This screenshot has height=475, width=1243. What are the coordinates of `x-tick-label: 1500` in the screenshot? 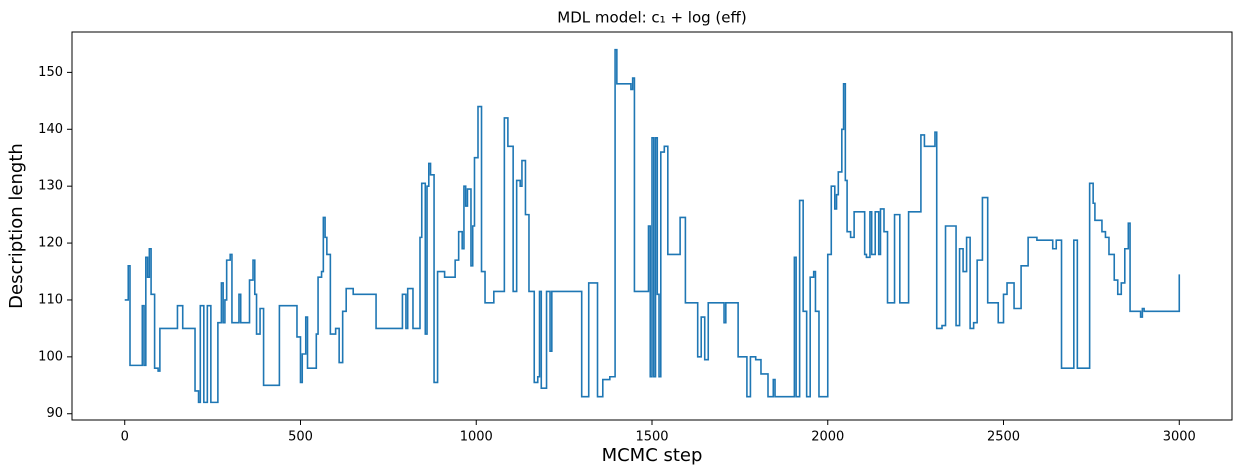 It's located at (651, 437).